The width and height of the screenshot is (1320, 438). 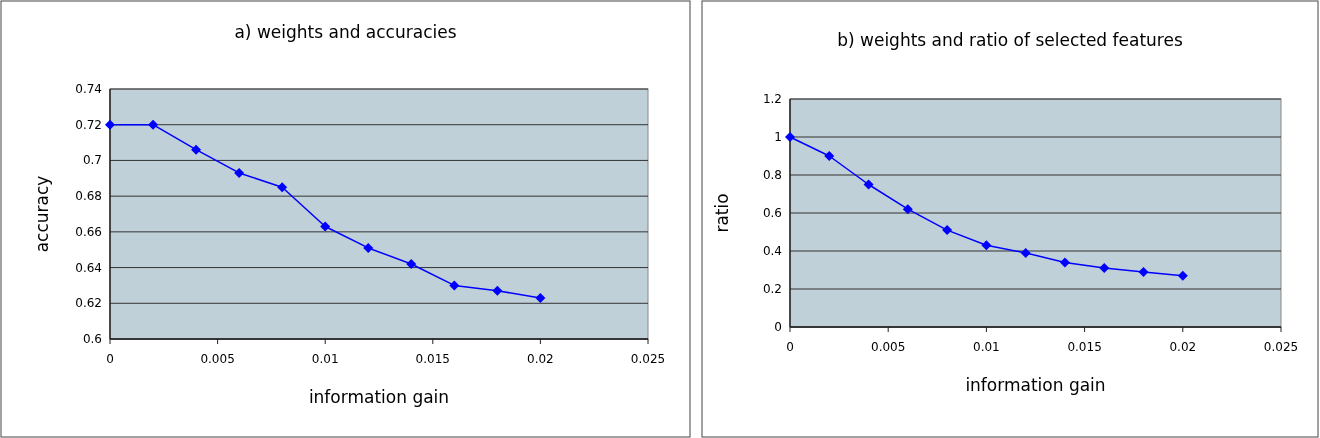 I want to click on y-axis-title: accuracy, so click(x=42, y=214).